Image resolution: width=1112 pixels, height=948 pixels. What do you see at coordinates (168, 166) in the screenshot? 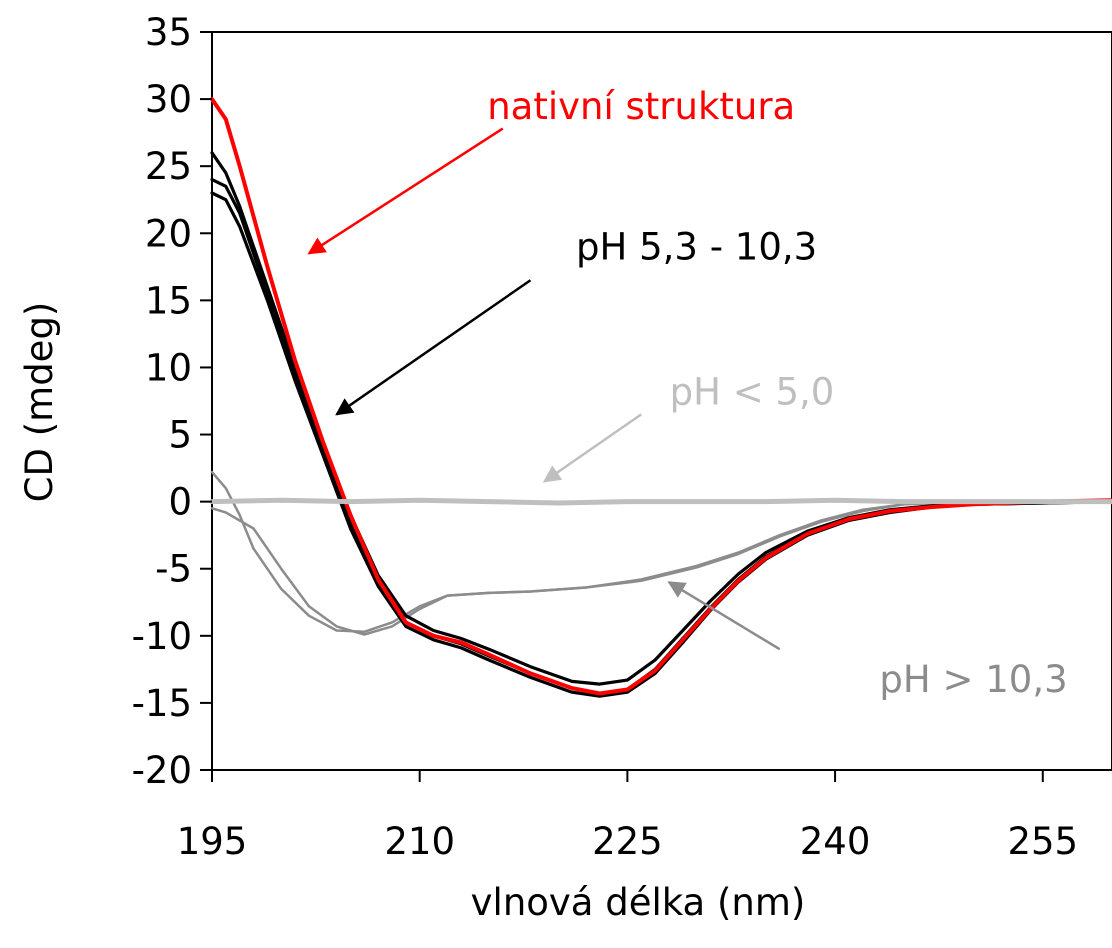
I see `y-tick-label-9: 25` at bounding box center [168, 166].